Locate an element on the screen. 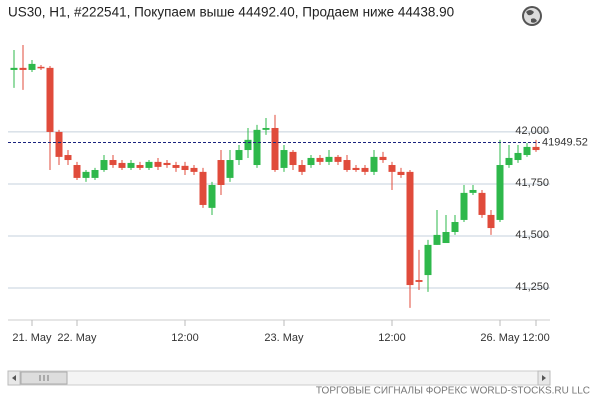 This screenshot has width=600, height=400. y-tick-label: 41,750 is located at coordinates (532, 183).